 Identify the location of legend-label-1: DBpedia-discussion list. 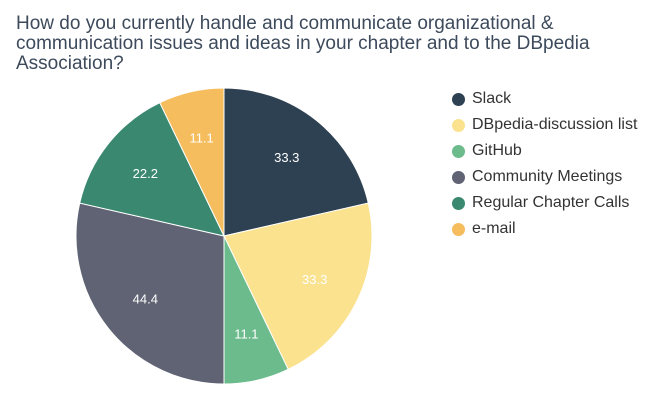
(555, 124).